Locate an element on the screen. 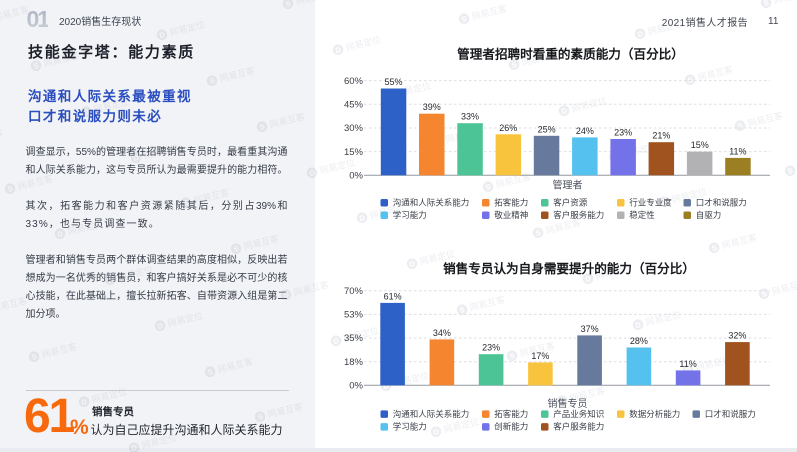 The image size is (797, 452). svg-text: 70% is located at coordinates (354, 291).